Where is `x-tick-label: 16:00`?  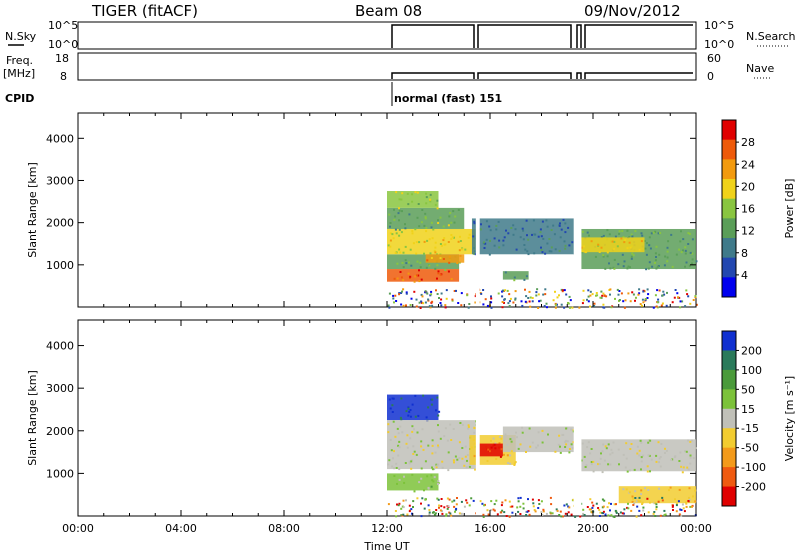 x-tick-label: 16:00 is located at coordinates (490, 528).